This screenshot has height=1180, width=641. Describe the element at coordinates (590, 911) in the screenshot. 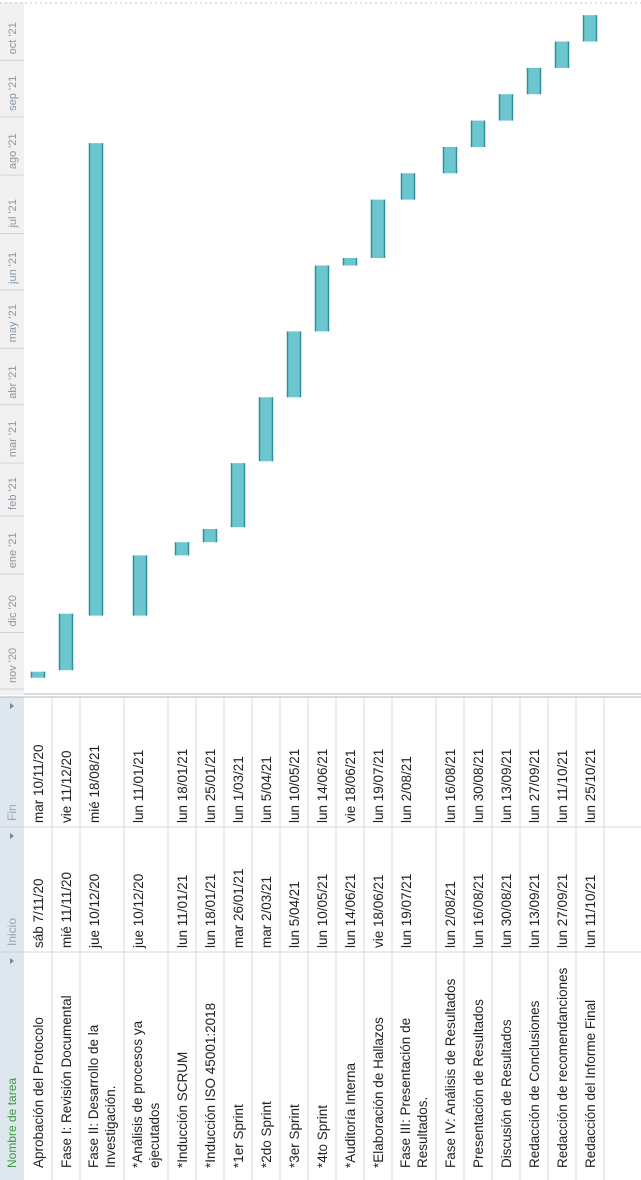

I see `task-start-text: lun 11/10/21` at that location.